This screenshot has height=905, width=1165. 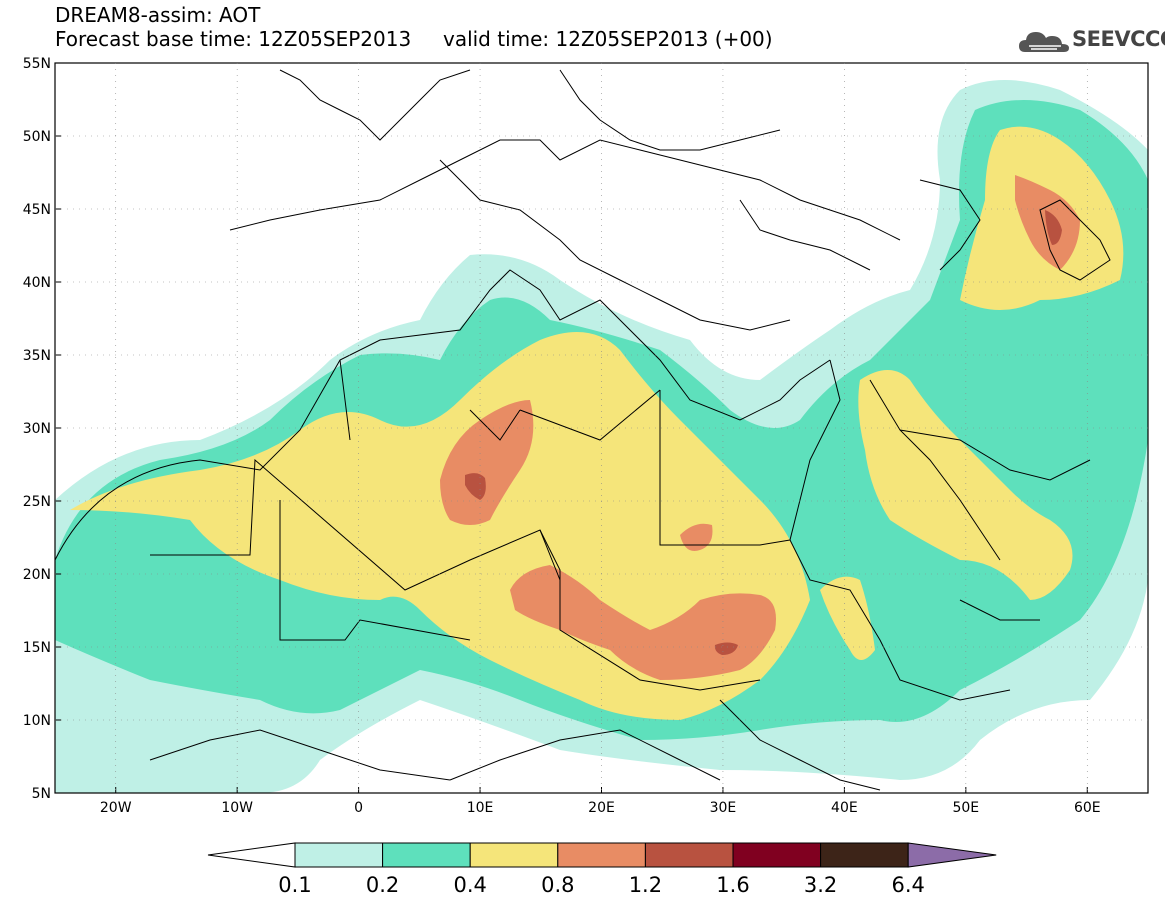 What do you see at coordinates (358, 808) in the screenshot?
I see `lon-tick-label: 0` at bounding box center [358, 808].